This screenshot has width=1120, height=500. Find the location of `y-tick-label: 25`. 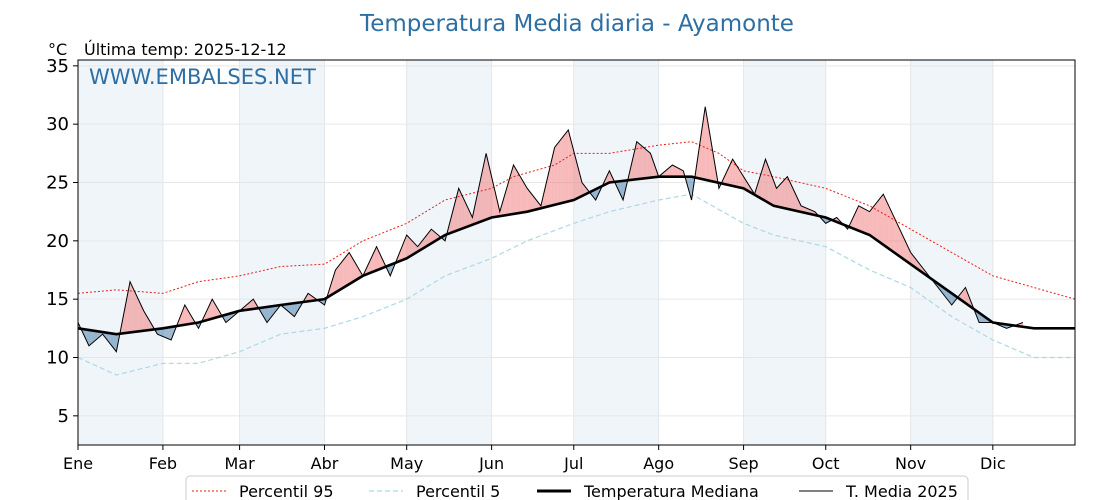

y-tick-label: 25 is located at coordinates (57, 183).